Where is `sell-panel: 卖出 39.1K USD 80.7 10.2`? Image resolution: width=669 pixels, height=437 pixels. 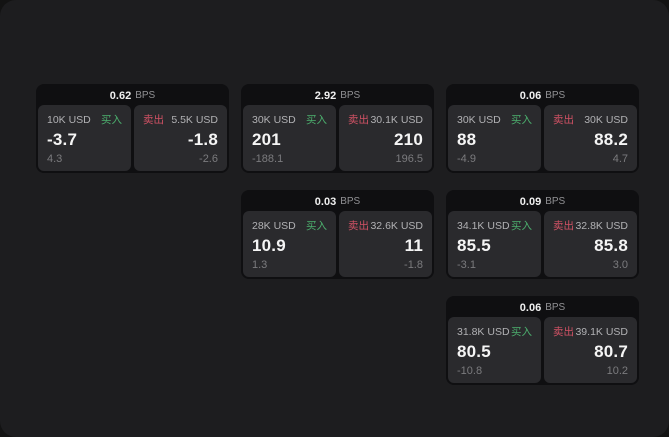
sell-panel: 卖出 39.1K USD 80.7 10.2 is located at coordinates (590, 350).